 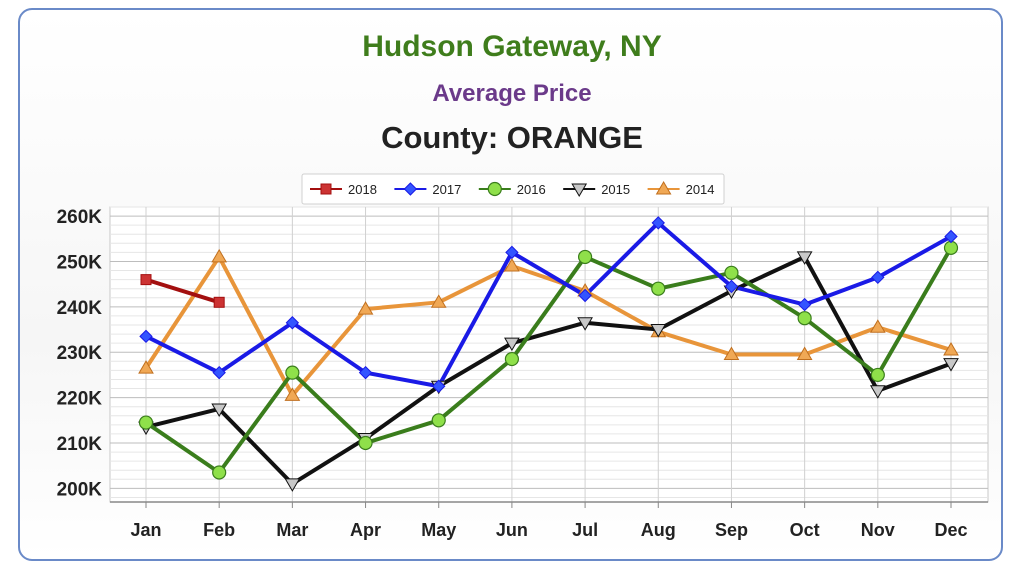 I want to click on x-tick-label: Feb, so click(x=219, y=530).